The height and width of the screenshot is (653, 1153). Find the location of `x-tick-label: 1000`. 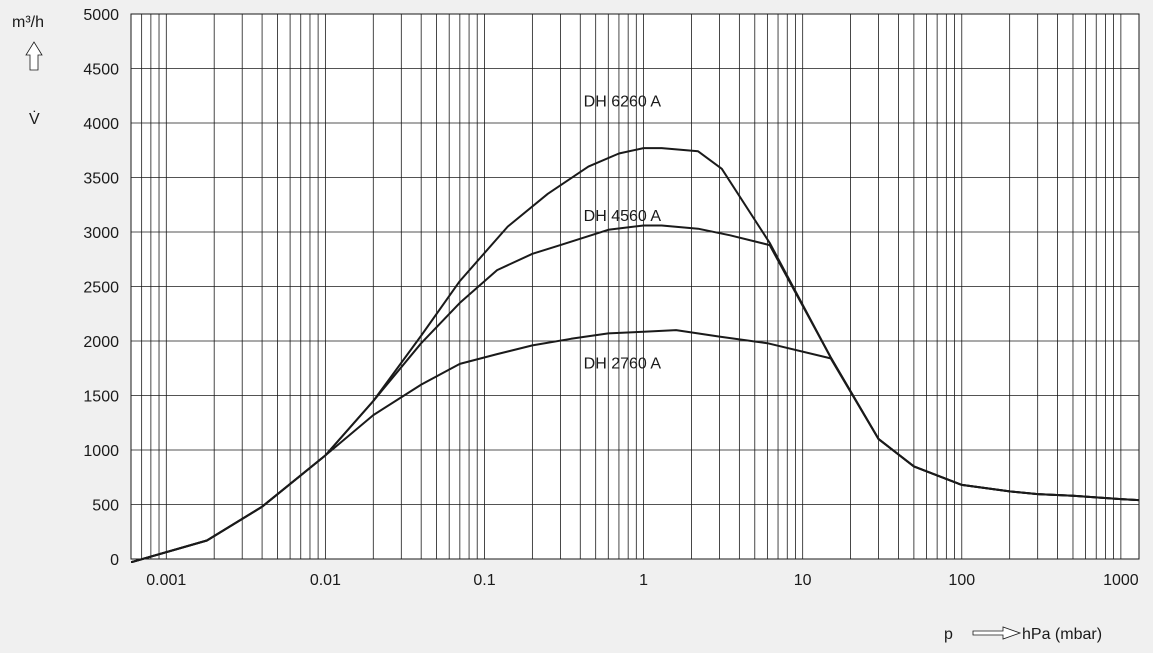

x-tick-label: 1000 is located at coordinates (1121, 580).